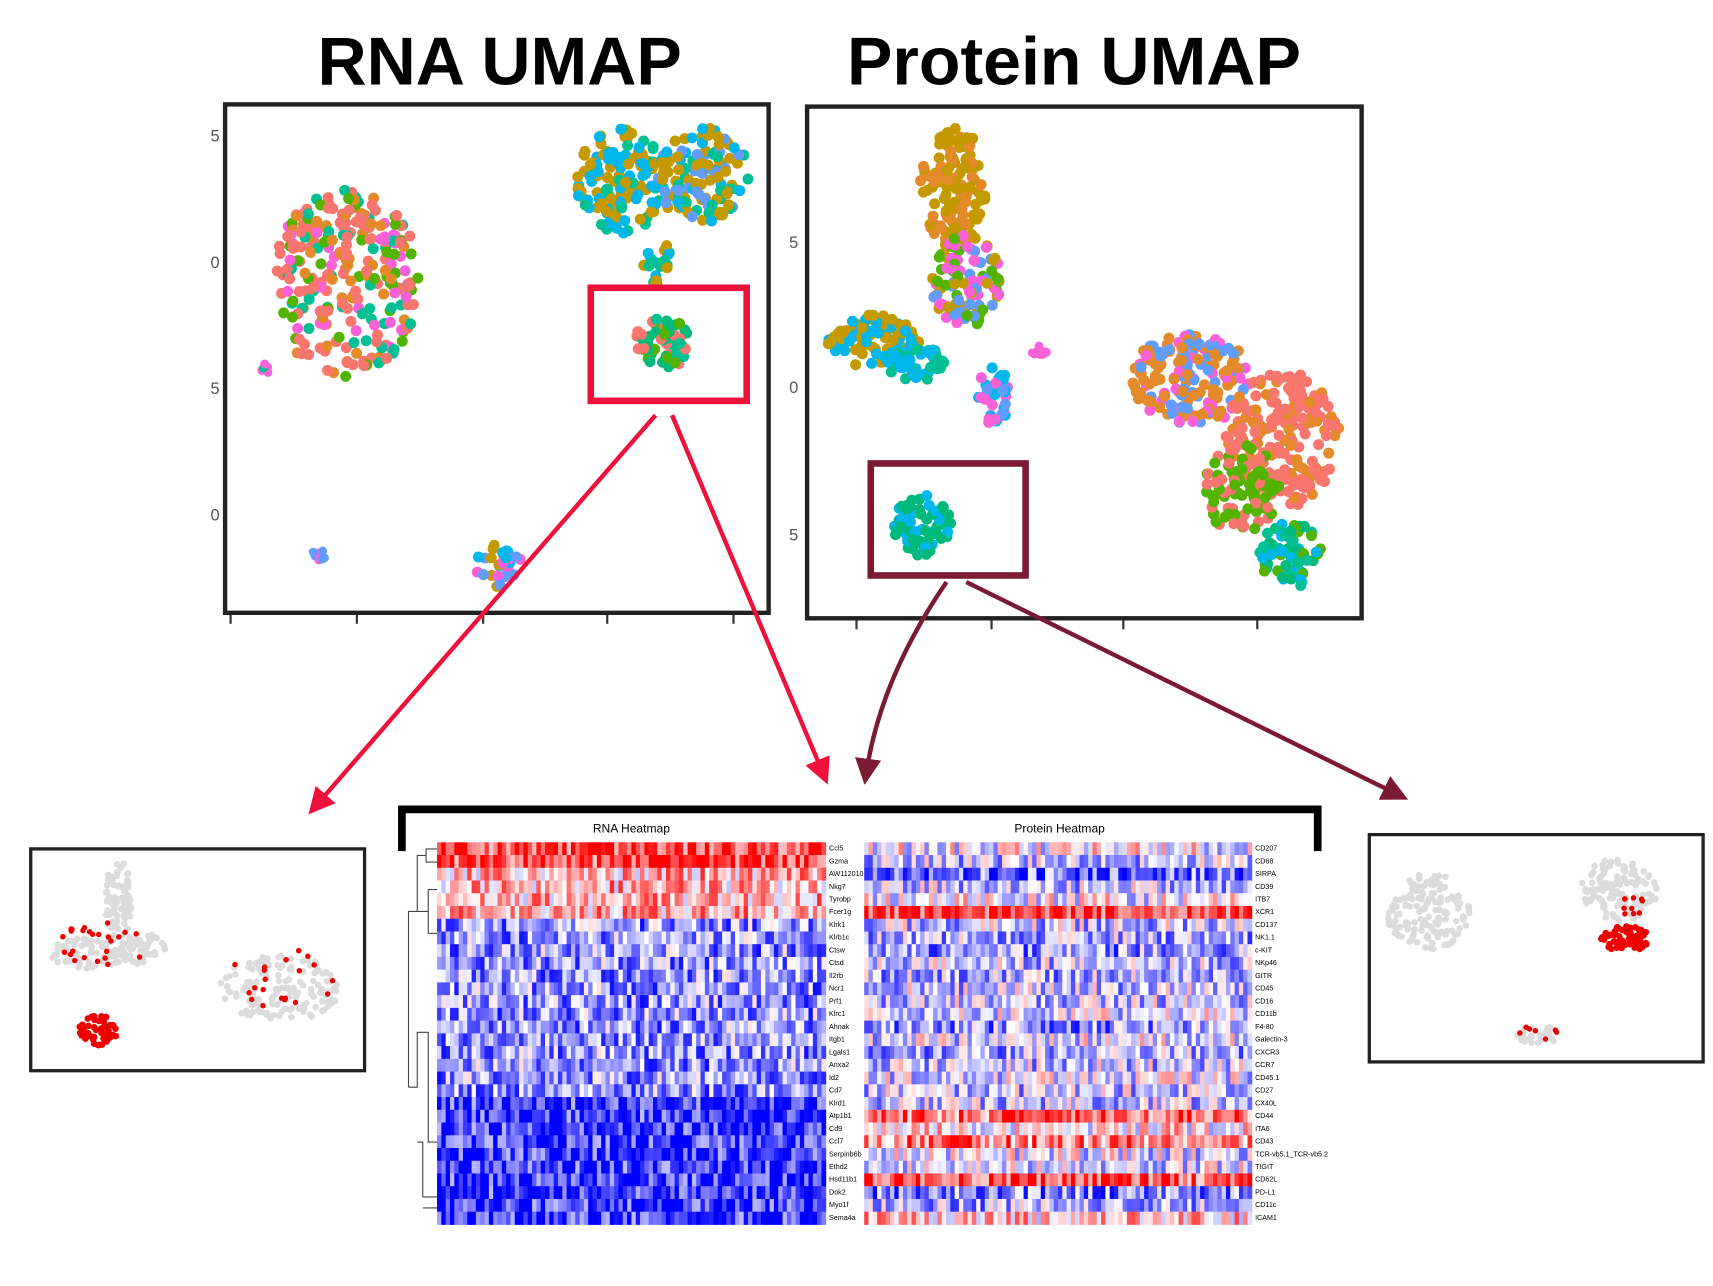  I want to click on row-label: AW112010, so click(846, 874).